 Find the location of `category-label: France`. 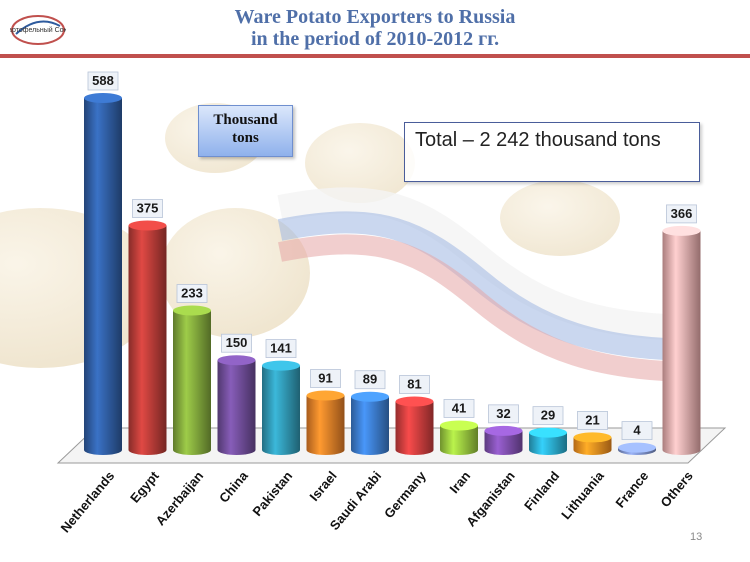

category-label: France is located at coordinates (631, 489).